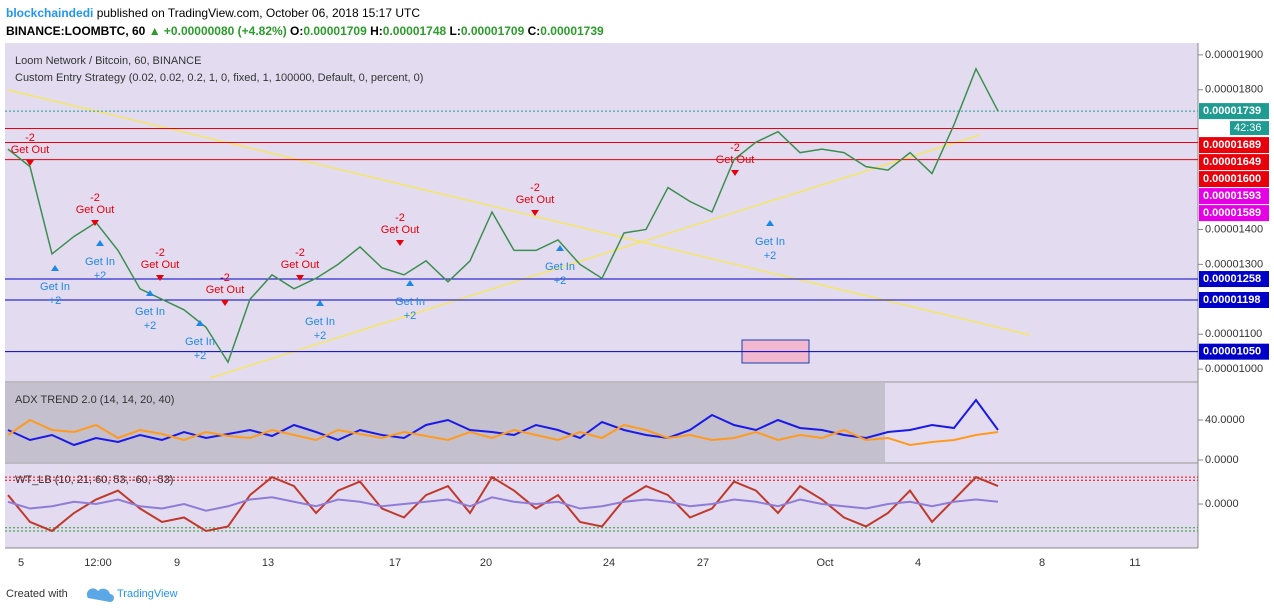 The image size is (1274, 612). I want to click on price-tag-label: 0.00001689, so click(1232, 145).